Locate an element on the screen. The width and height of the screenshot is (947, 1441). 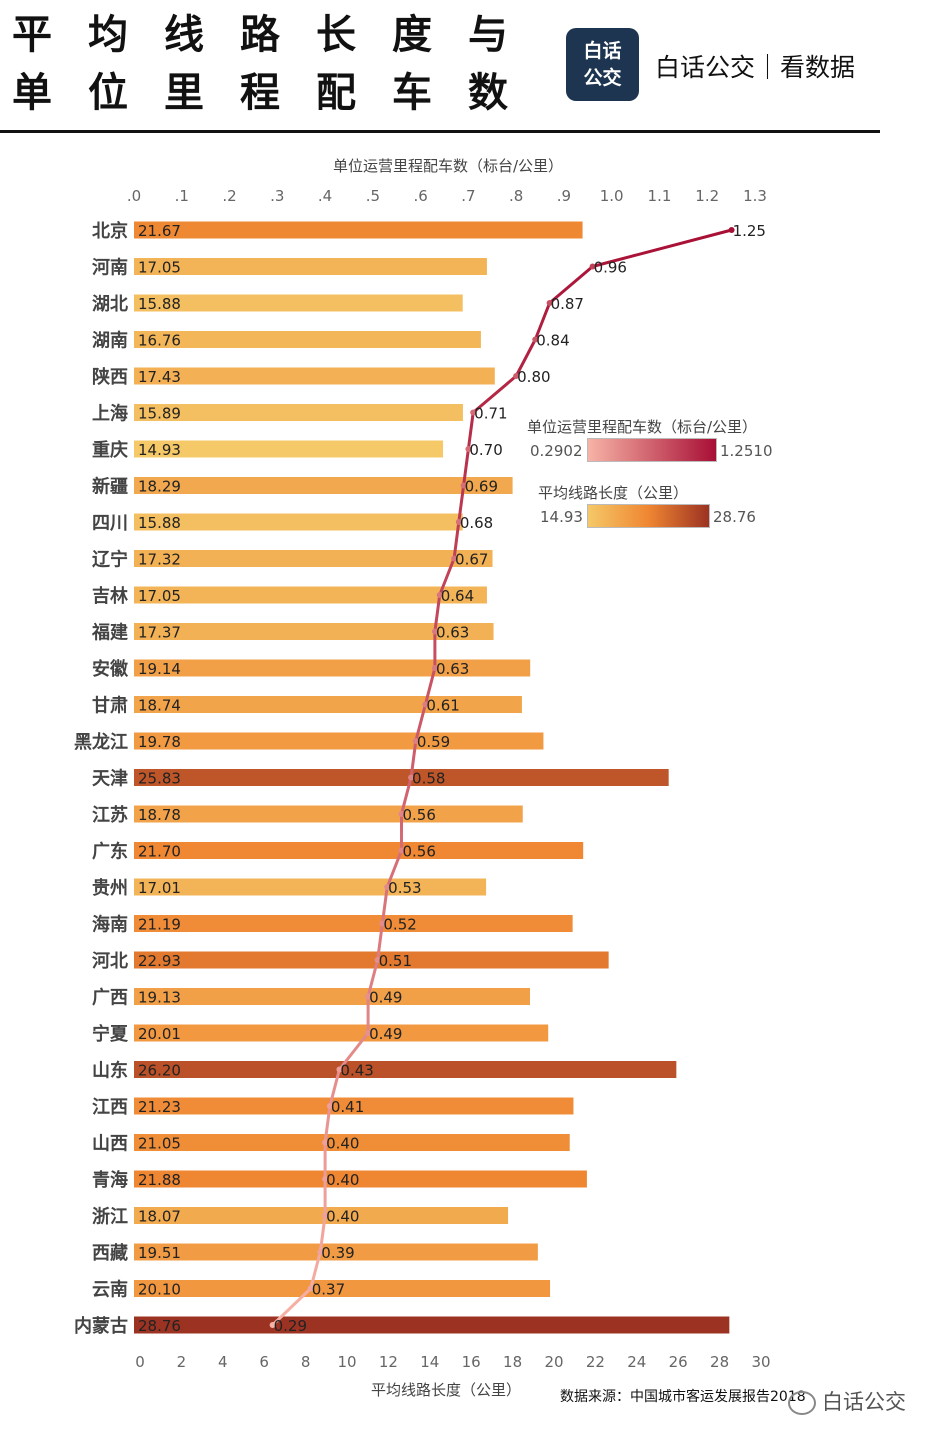
bottom-axis-tick: 10 is located at coordinates (346, 1362).